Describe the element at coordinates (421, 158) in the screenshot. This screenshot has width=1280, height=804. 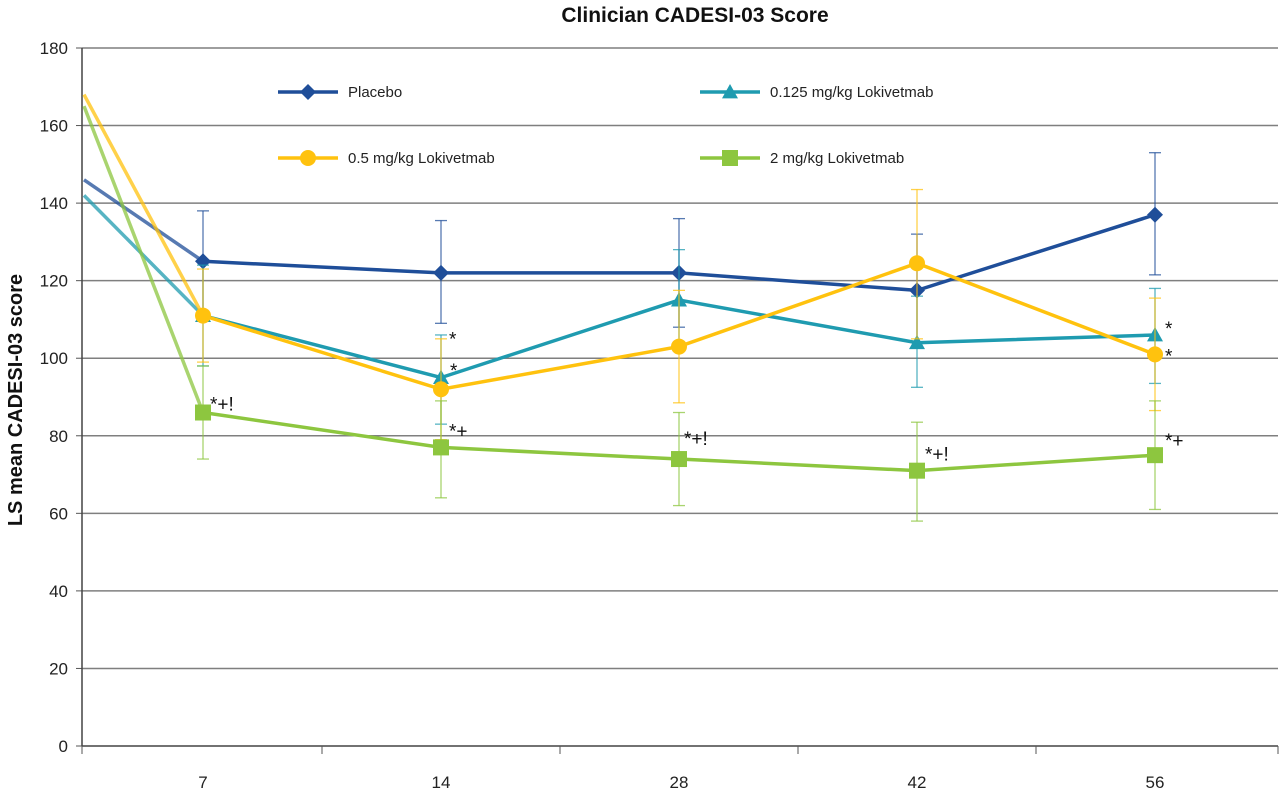
I see `legend-label: 0.5 mg/kg Lokivetmab` at that location.